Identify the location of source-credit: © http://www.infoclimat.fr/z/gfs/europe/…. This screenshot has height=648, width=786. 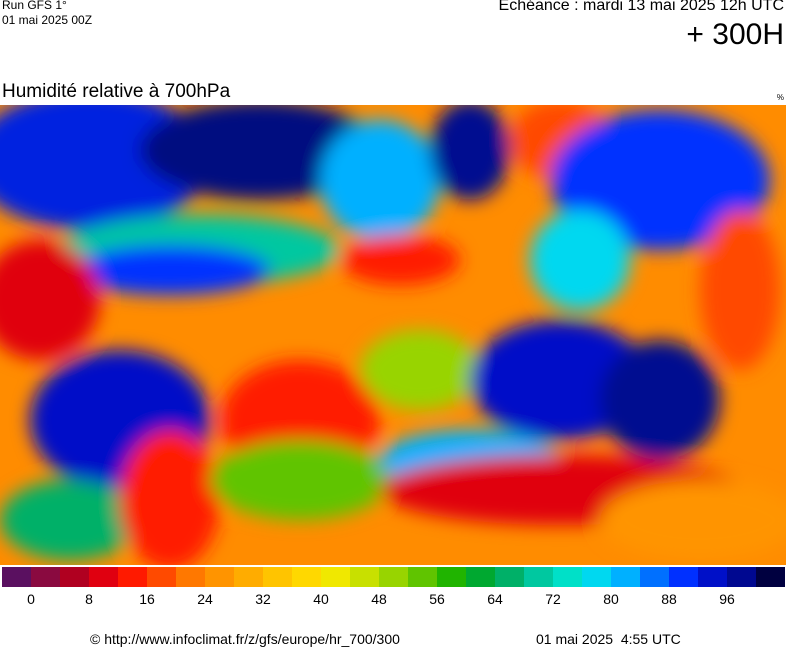
(245, 639).